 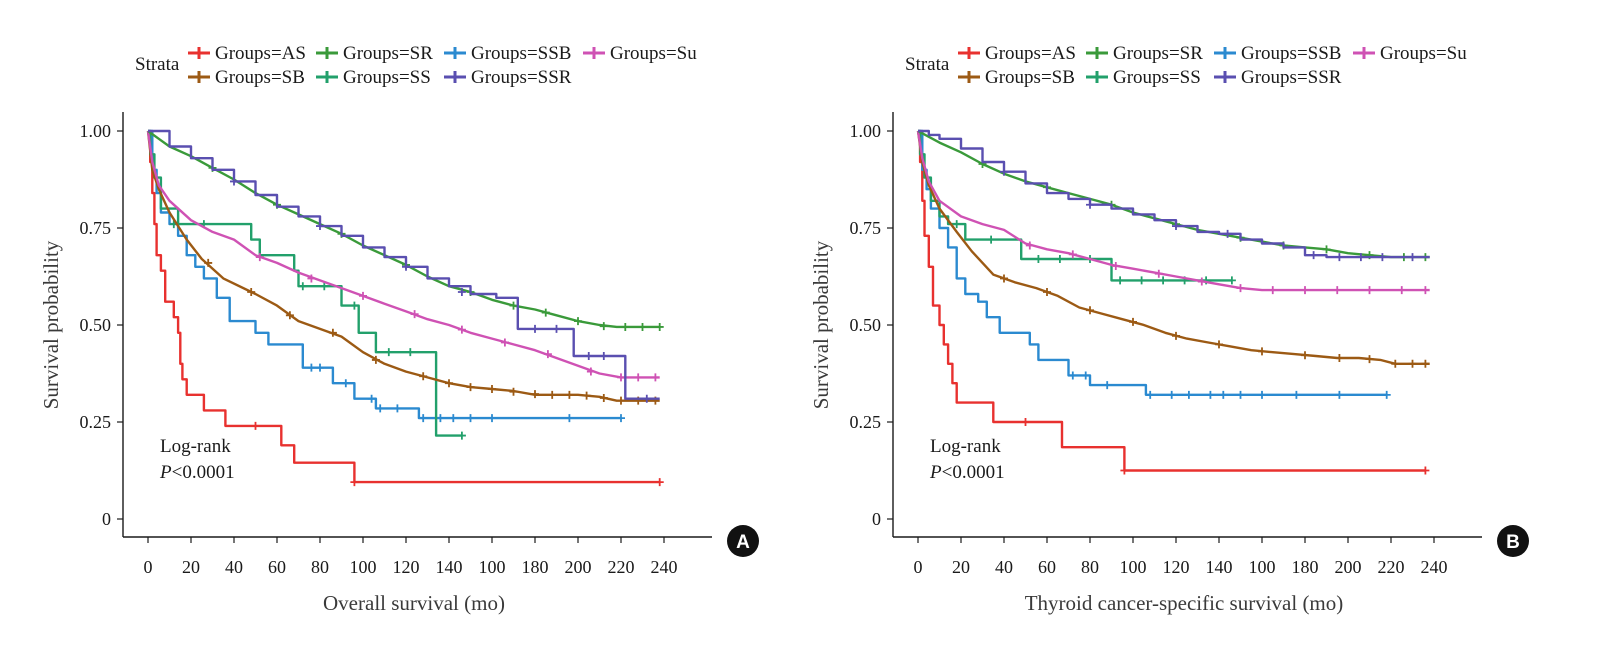 What do you see at coordinates (653, 53) in the screenshot?
I see `legend-label: Groups=Su` at bounding box center [653, 53].